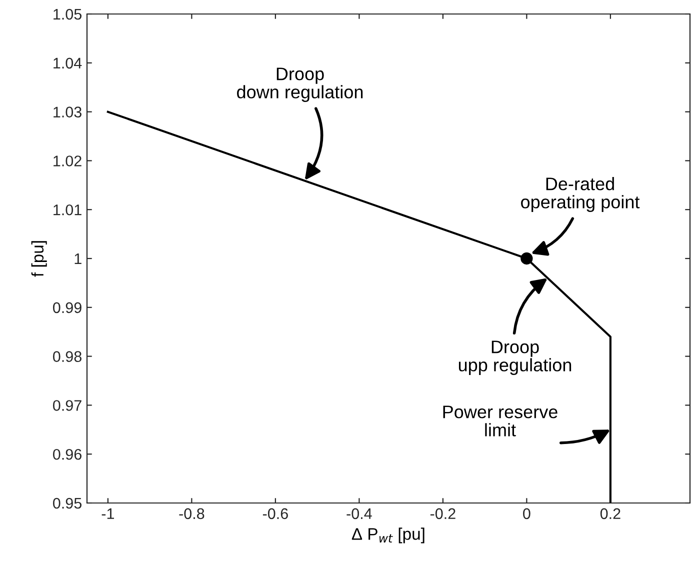 The width and height of the screenshot is (694, 577). What do you see at coordinates (388, 536) in the screenshot?
I see `x-axis-title: Δ P$_{wt}$ [pu]` at bounding box center [388, 536].